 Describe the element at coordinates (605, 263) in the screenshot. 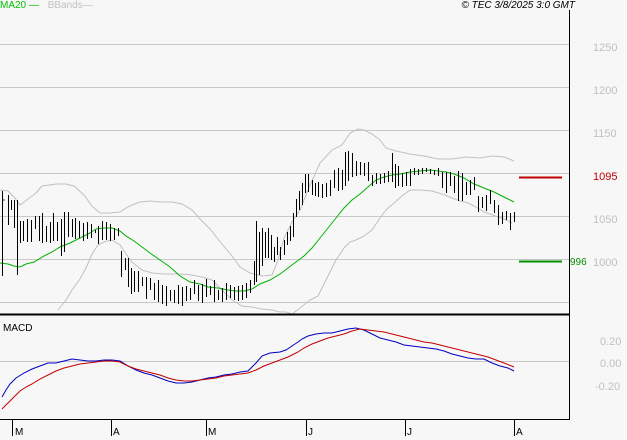

I see `price-label-1000: 1000` at that location.